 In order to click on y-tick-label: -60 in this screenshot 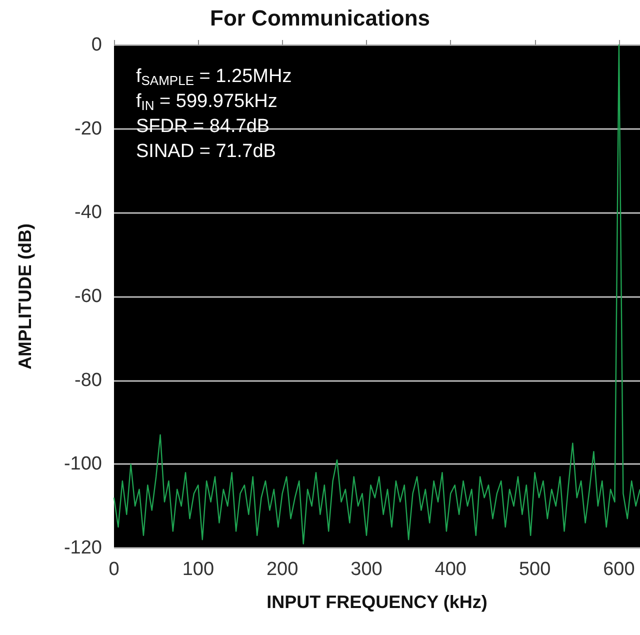, I will do `click(88, 296)`.